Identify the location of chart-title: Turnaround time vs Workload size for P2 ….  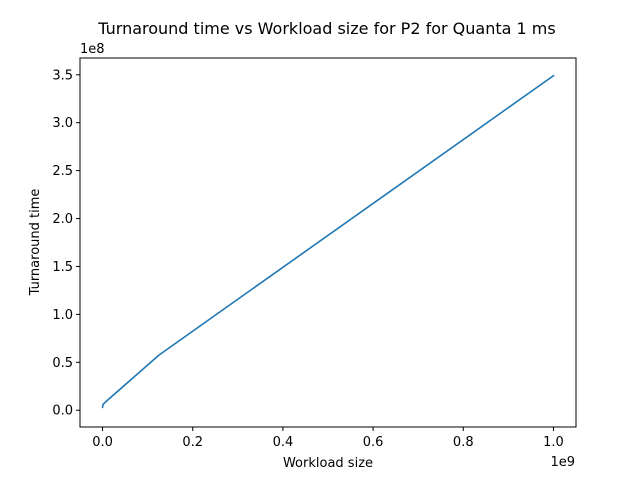
(326, 28).